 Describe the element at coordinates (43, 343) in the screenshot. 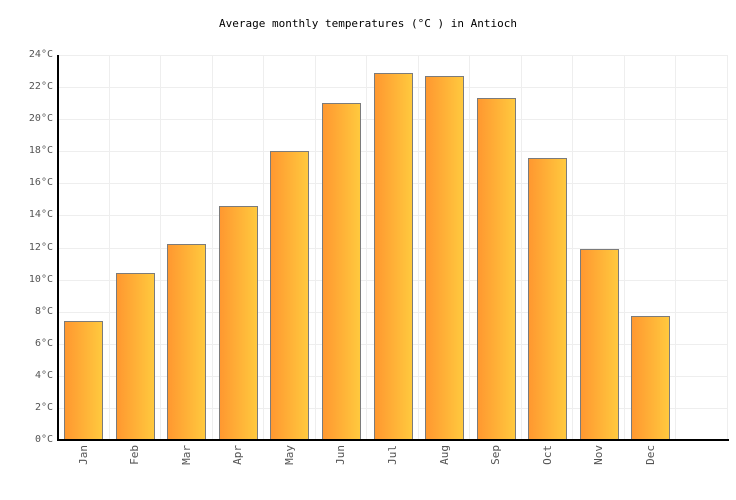

I see `y-tick-label: 6°C` at that location.